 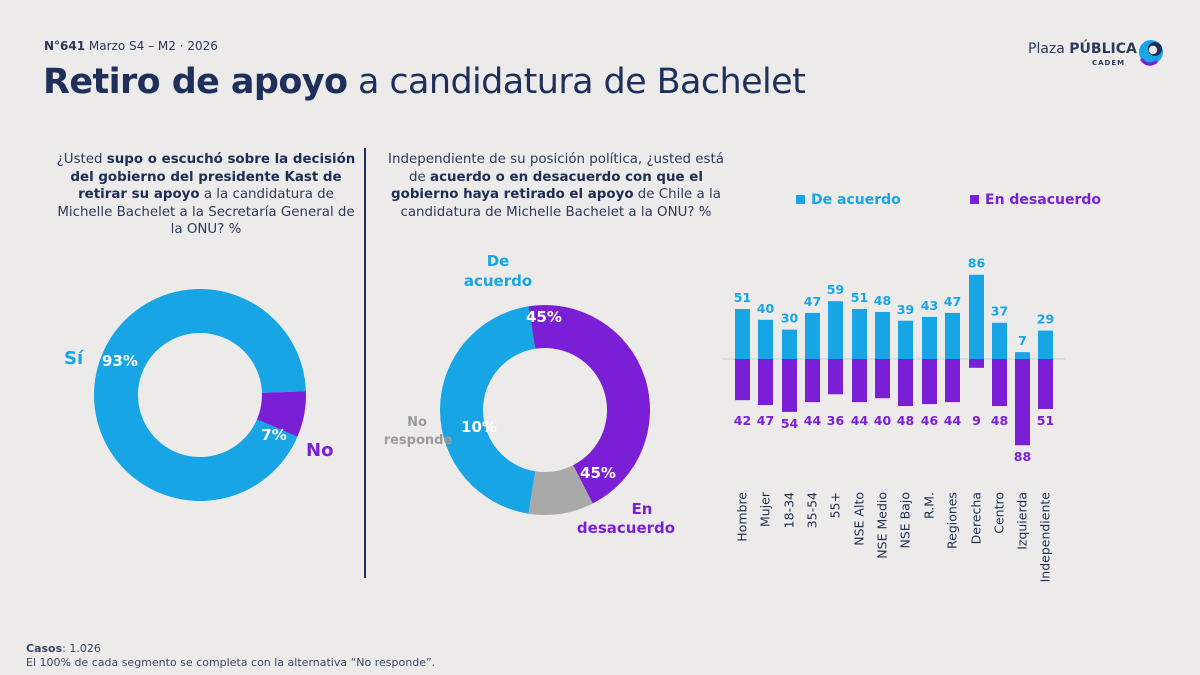 I want to click on bar-chart-legend: De acuerdo En desacuerdo, so click(x=956, y=202).